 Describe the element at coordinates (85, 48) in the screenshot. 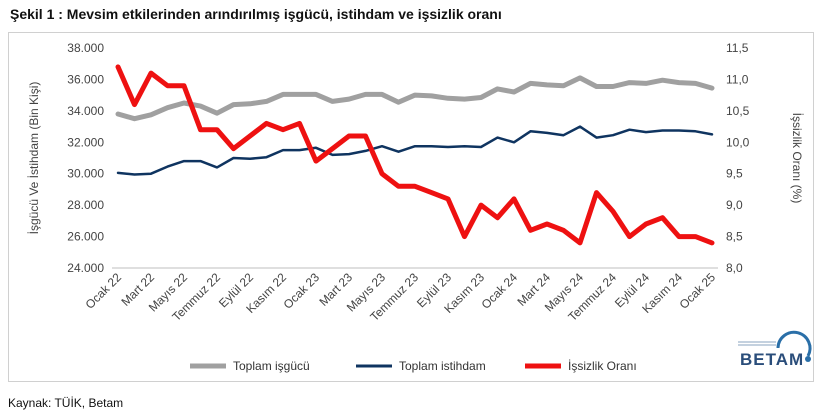

I see `y-left-tick-label: 38.000` at that location.